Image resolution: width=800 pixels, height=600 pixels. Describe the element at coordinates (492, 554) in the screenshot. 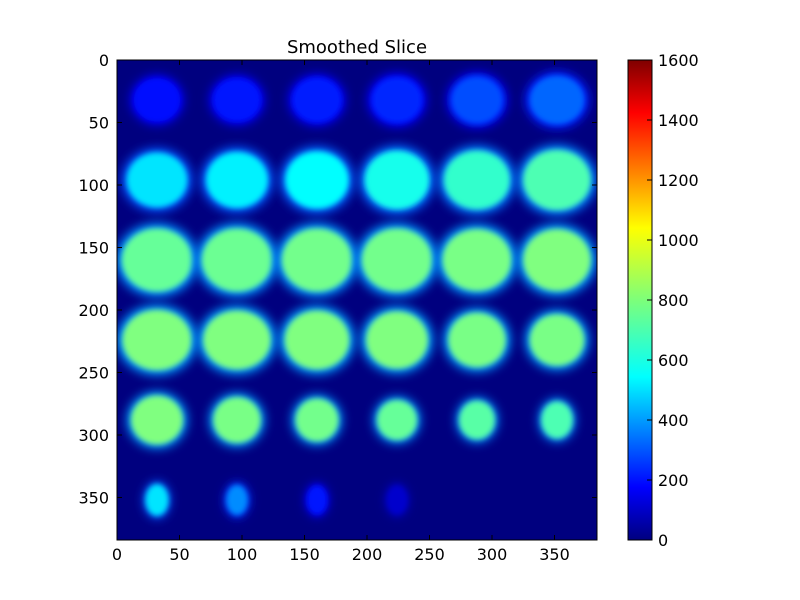

I see `x-tick-label: 300` at that location.